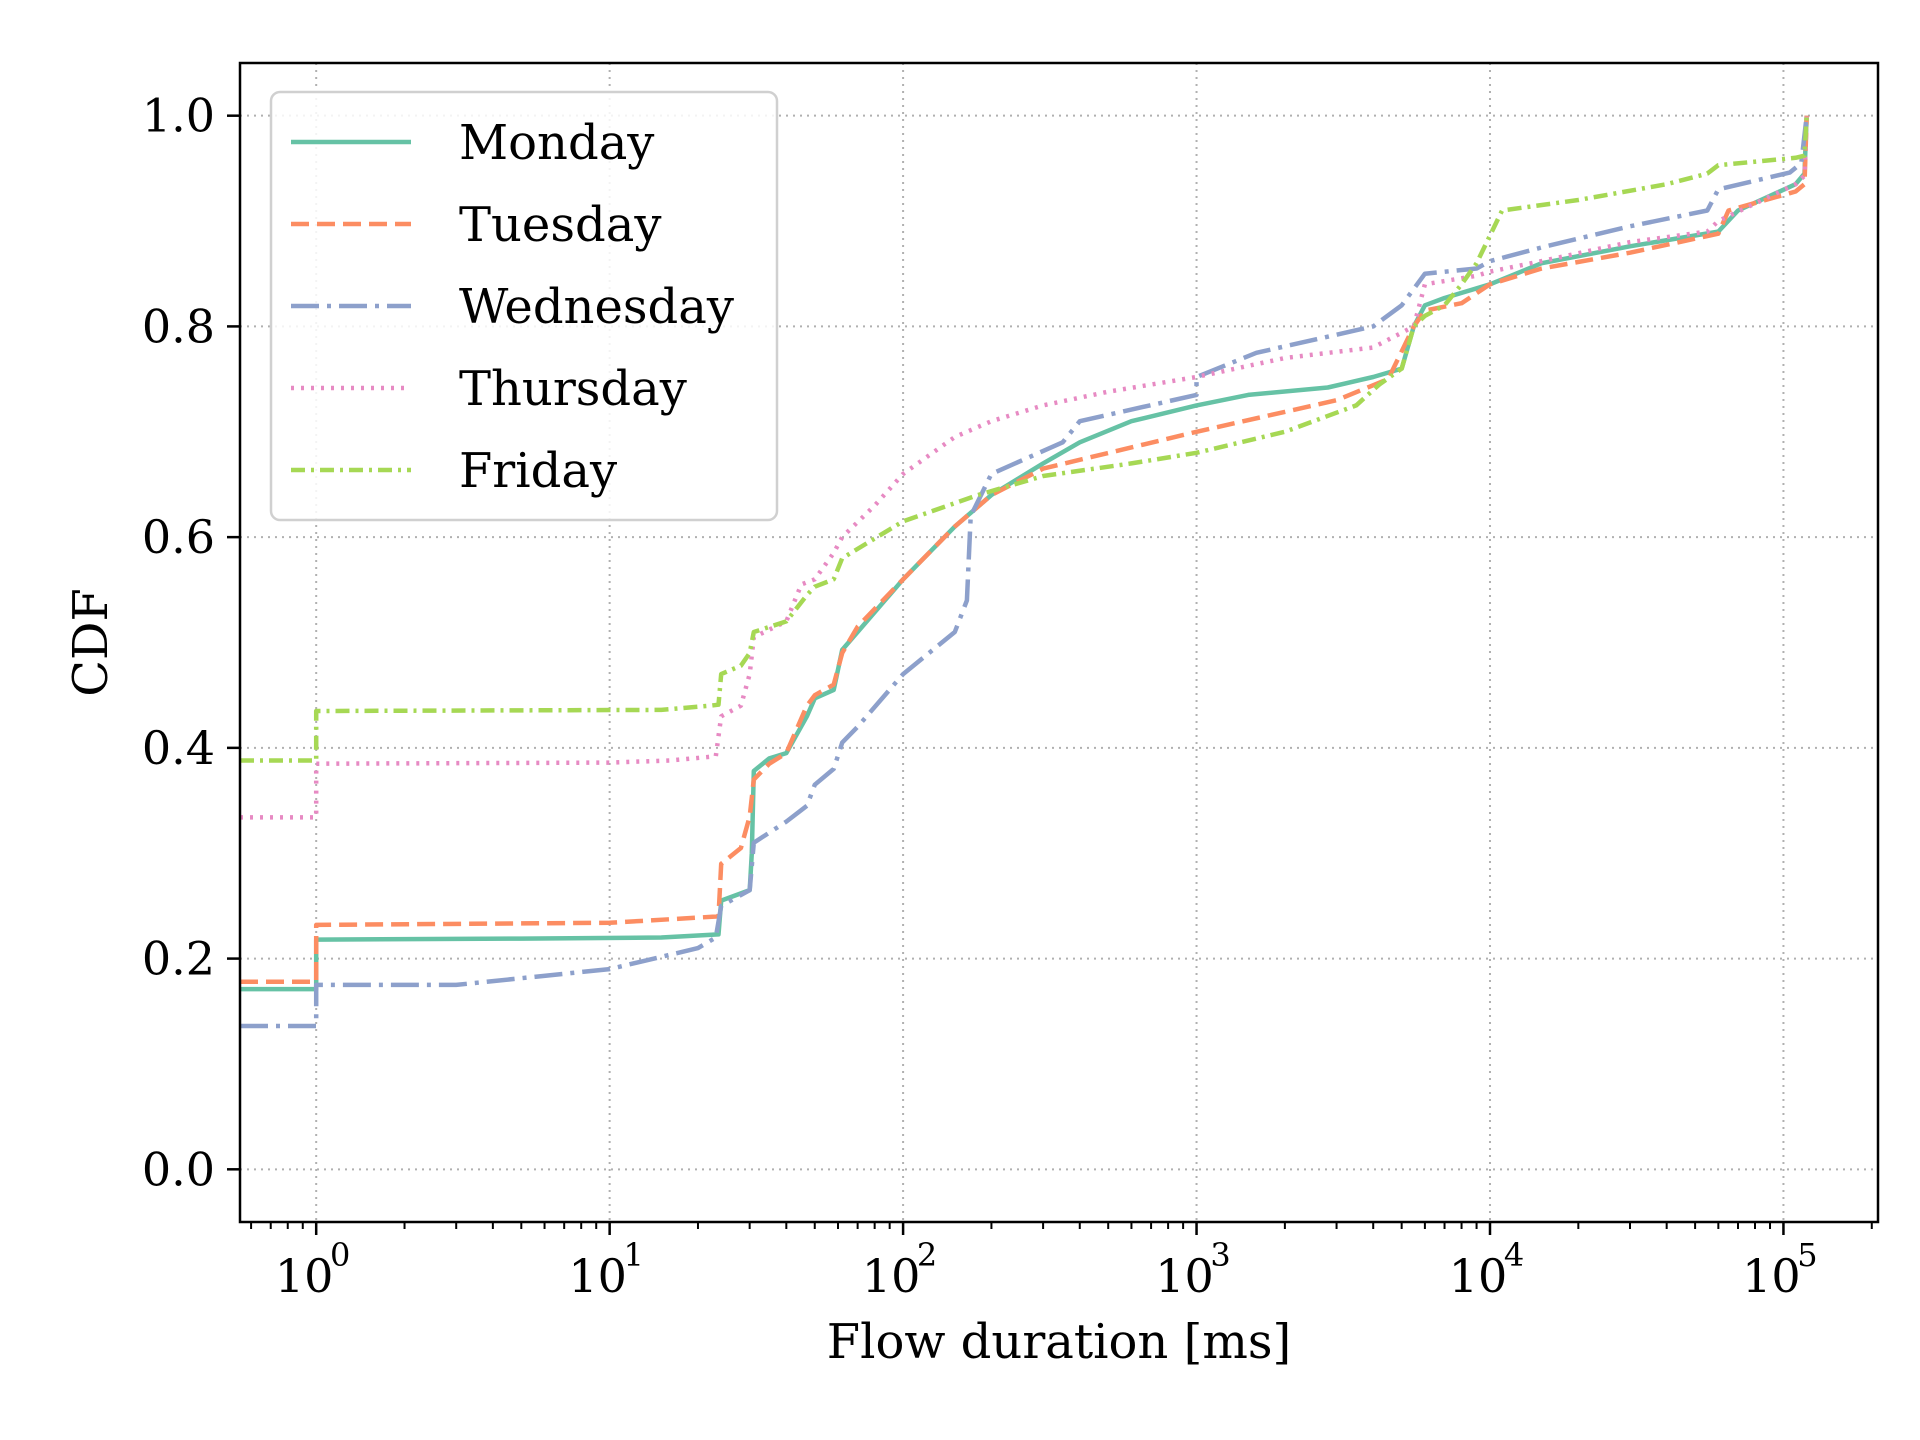 The image size is (1920, 1440). What do you see at coordinates (596, 307) in the screenshot?
I see `legend-label-wednesday: Wednesday` at bounding box center [596, 307].